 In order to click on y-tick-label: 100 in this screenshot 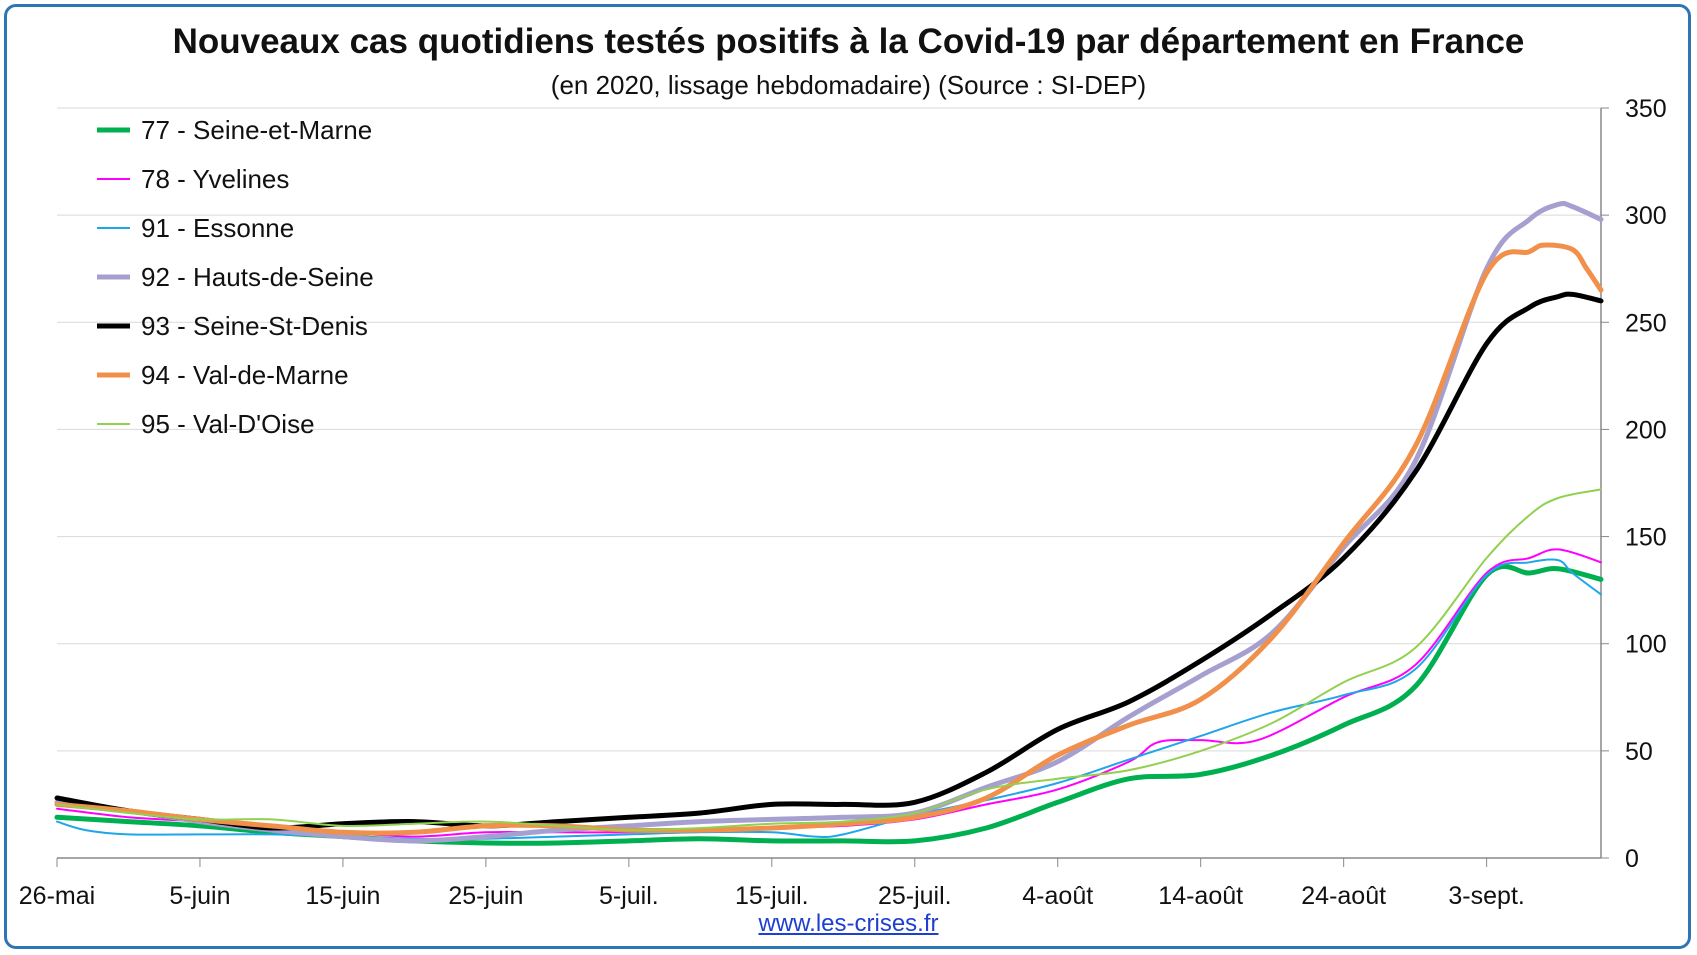, I will do `click(1646, 645)`.